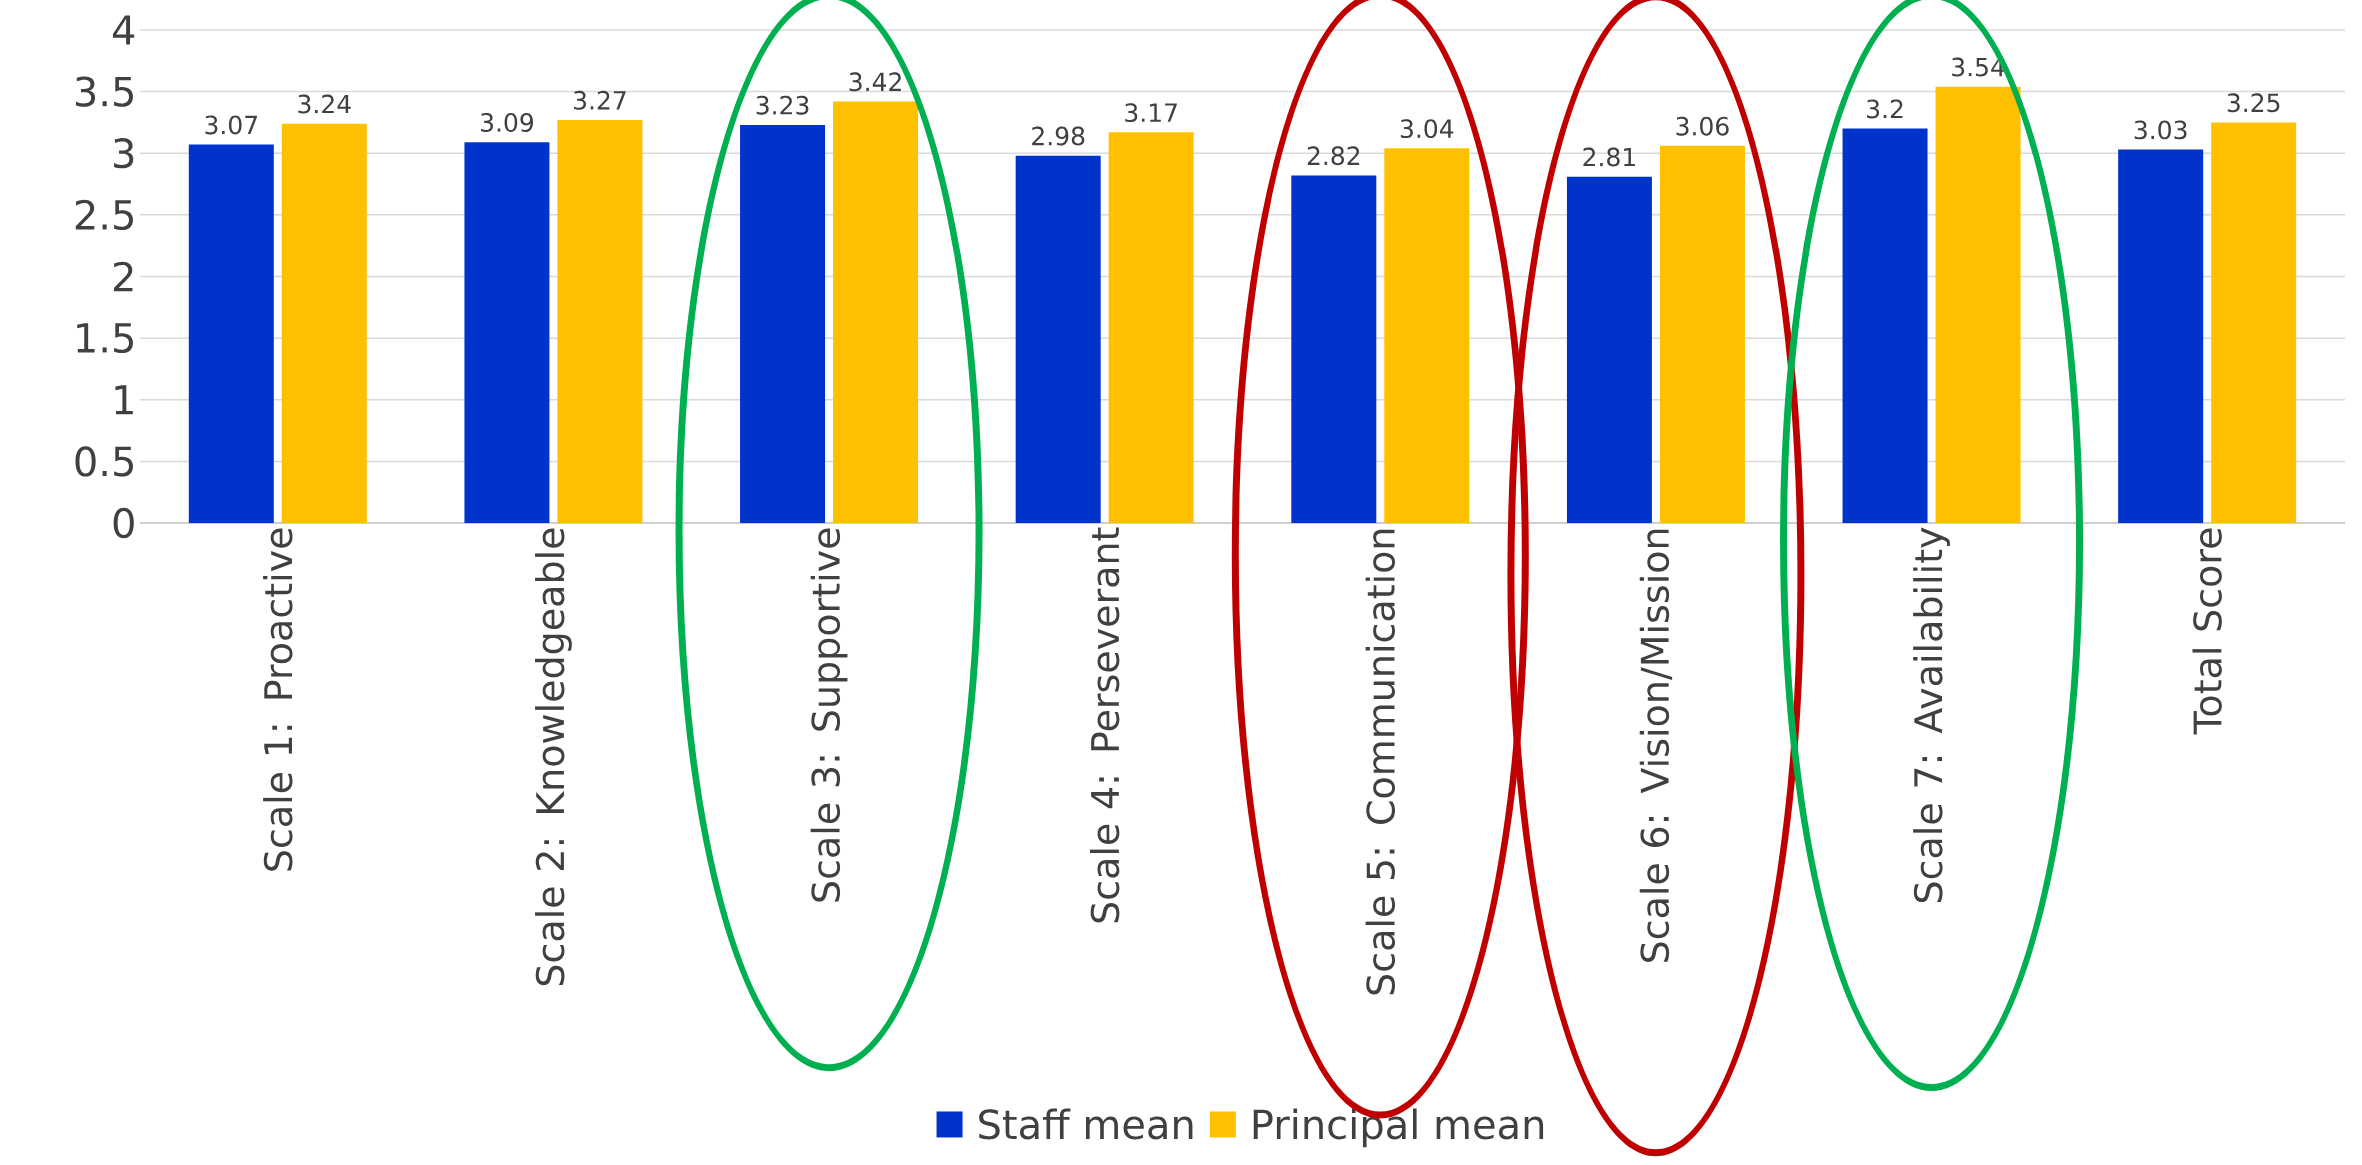 The height and width of the screenshot is (1165, 2362). I want to click on data-label: 2.82, so click(1333, 156).